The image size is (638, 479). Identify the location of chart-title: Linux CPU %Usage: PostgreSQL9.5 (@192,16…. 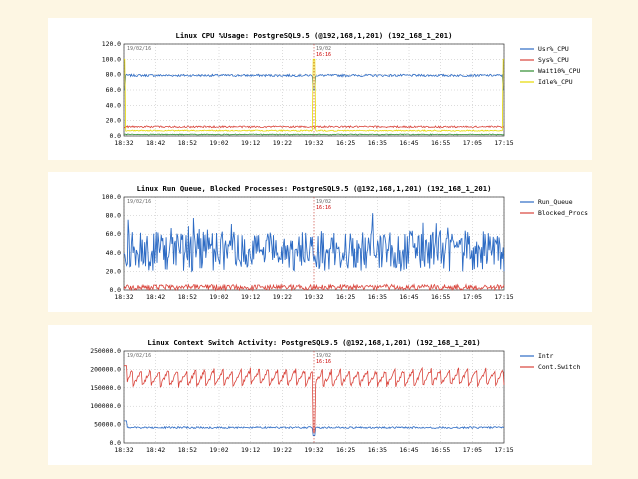
(314, 35).